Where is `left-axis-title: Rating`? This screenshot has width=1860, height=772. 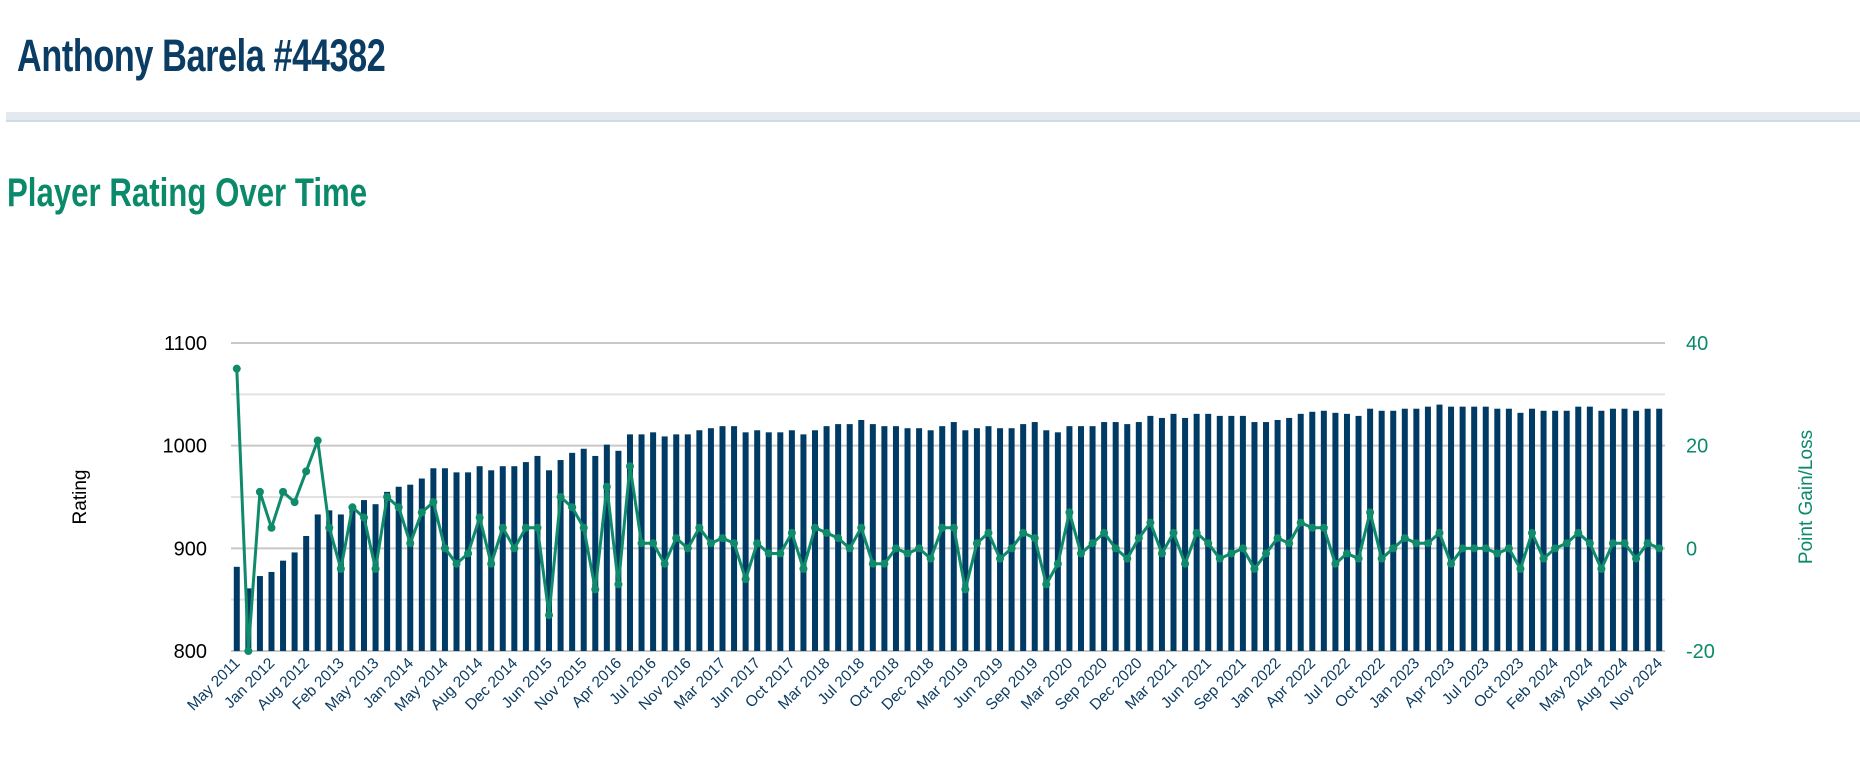
left-axis-title: Rating is located at coordinates (80, 497).